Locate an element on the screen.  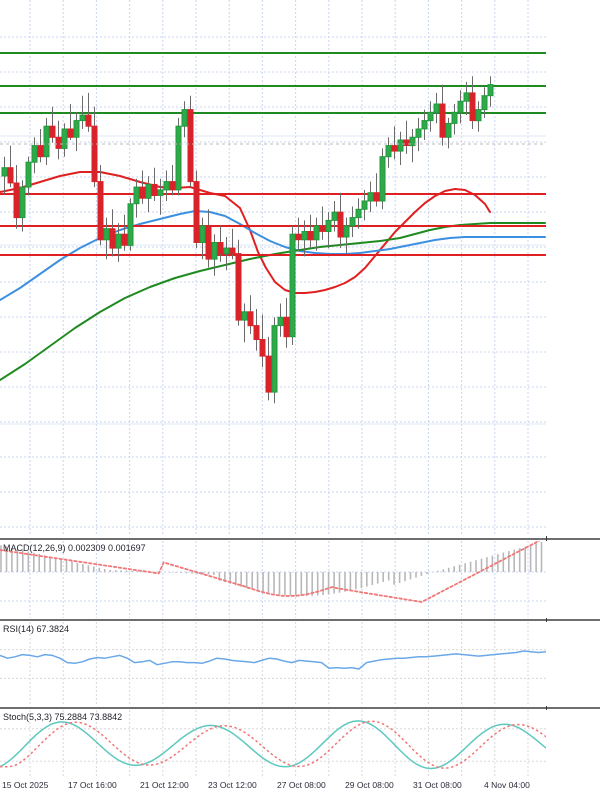
time-axis-label: 21 Oct 12:00 is located at coordinates (164, 785).